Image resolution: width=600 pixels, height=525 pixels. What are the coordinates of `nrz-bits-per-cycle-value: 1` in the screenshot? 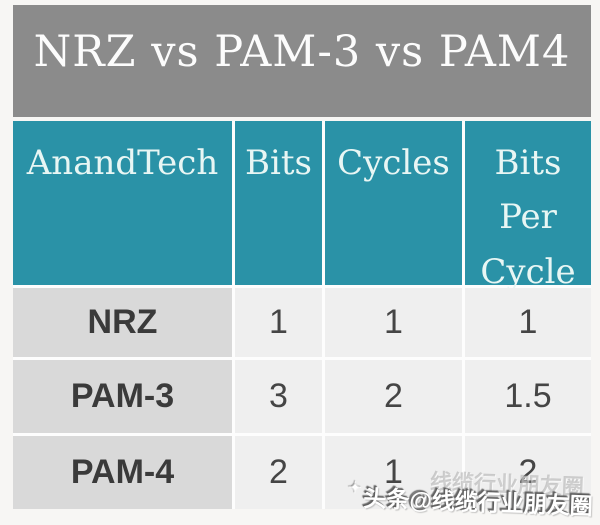 It's located at (528, 322).